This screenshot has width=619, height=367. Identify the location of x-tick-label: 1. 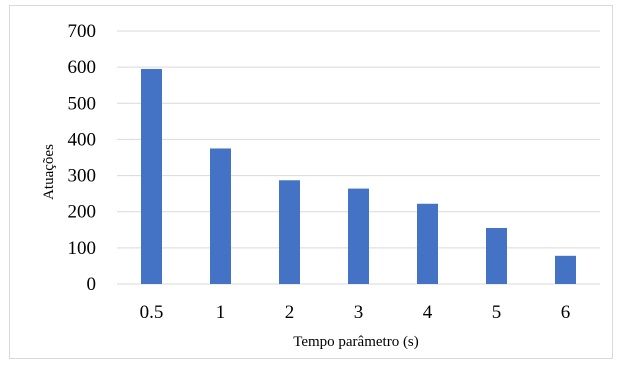
(221, 312).